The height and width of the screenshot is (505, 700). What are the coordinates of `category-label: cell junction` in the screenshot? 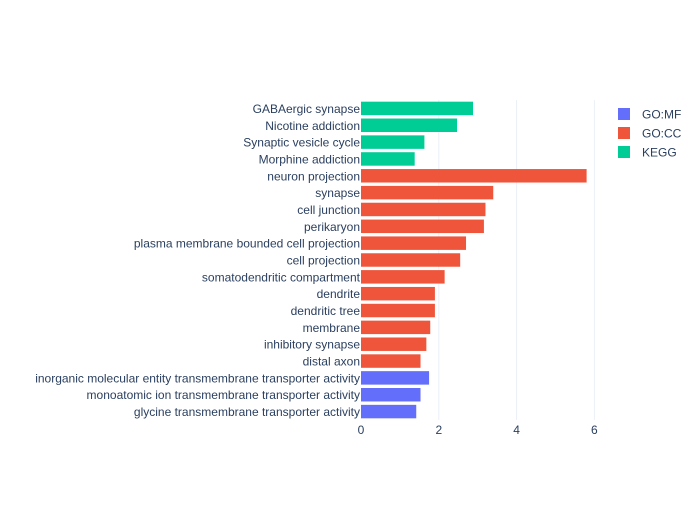 It's located at (328, 210).